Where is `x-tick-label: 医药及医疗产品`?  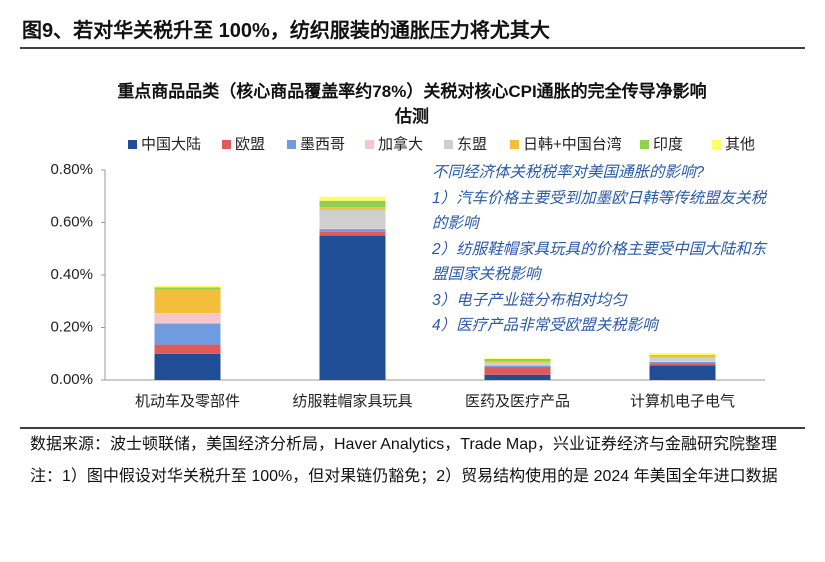
x-tick-label: 医药及医疗产品 is located at coordinates (517, 401).